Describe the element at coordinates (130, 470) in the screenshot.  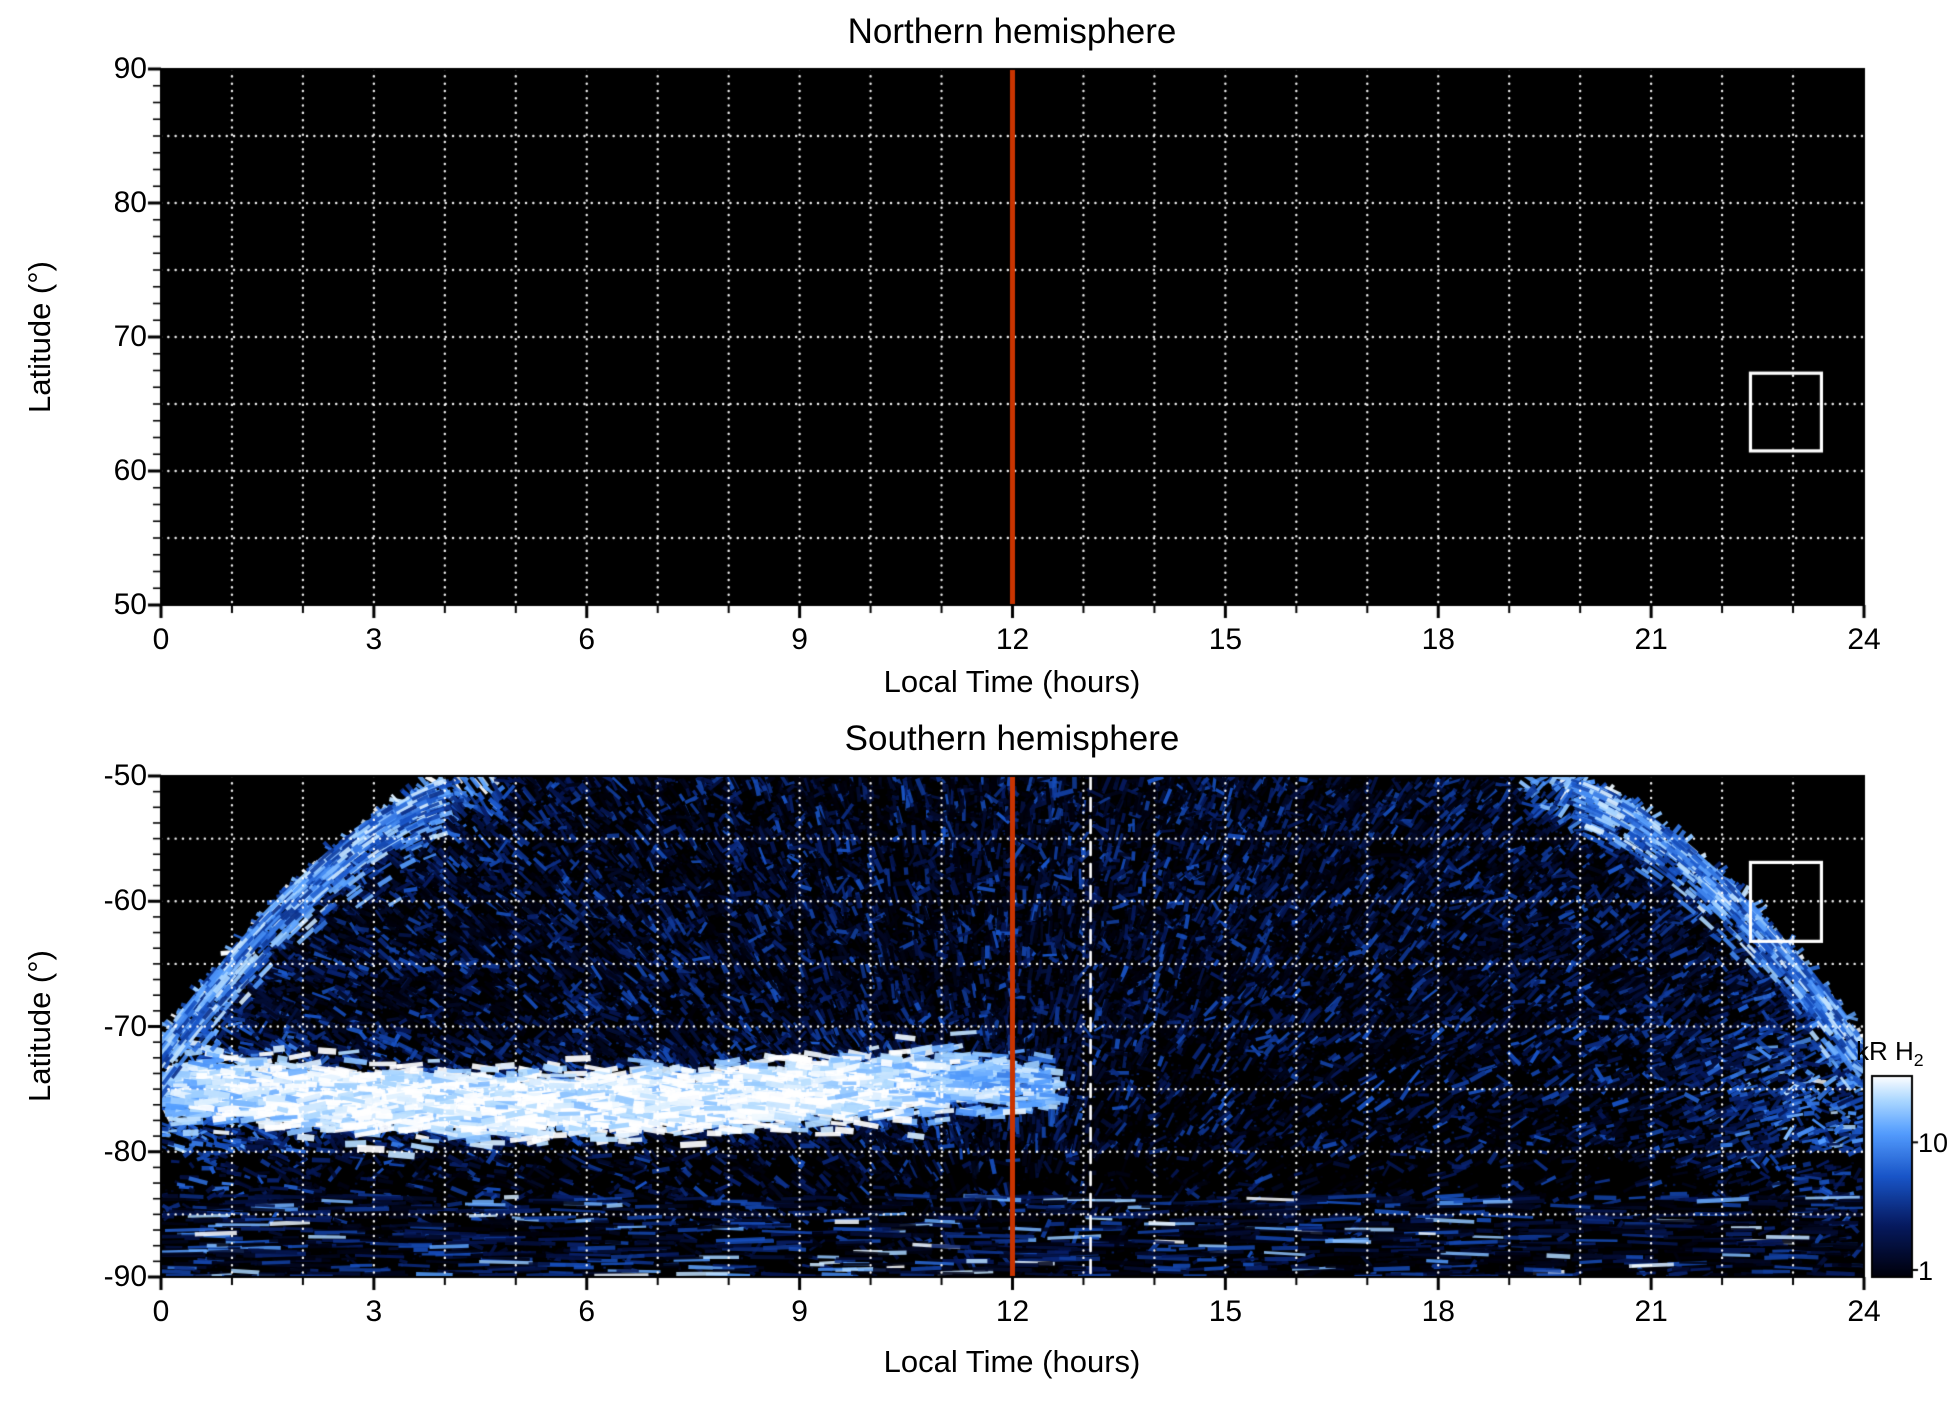
I see `y-tick-label: 60` at that location.